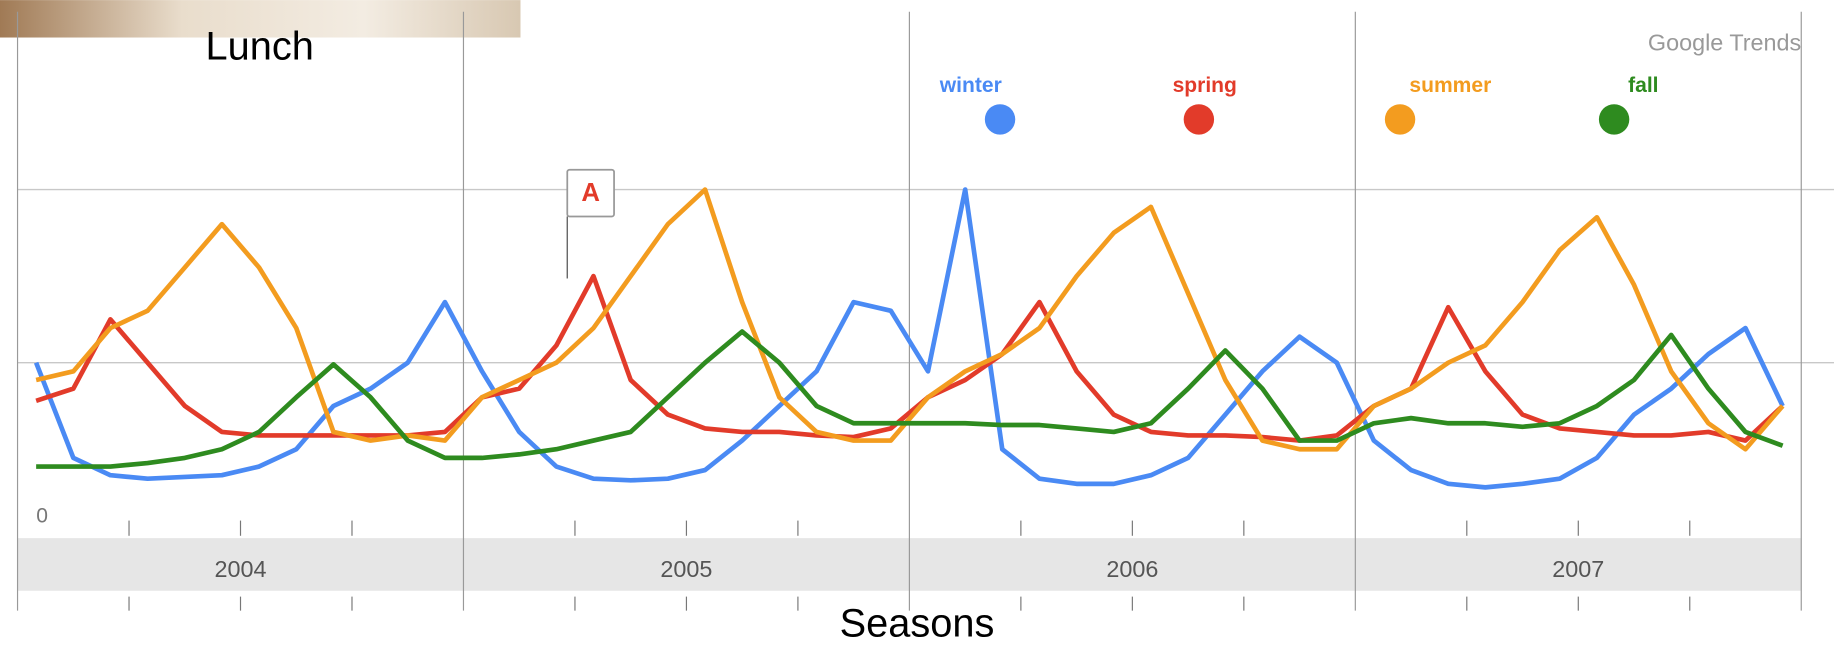  Describe the element at coordinates (1578, 569) in the screenshot. I see `x-tick-label: 2007` at that location.